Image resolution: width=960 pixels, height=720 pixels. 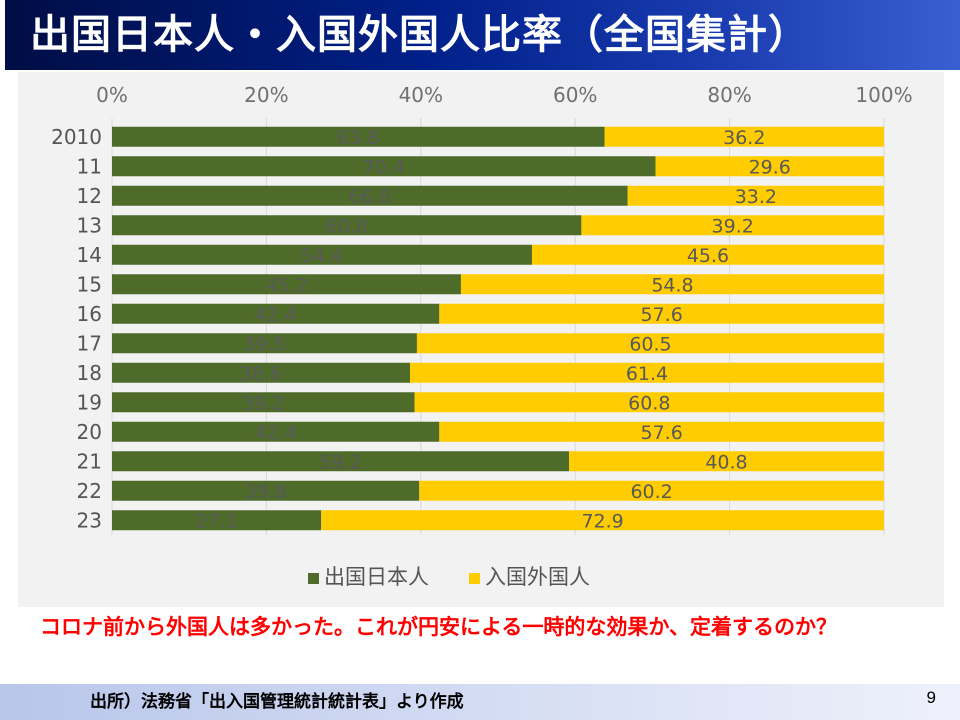 What do you see at coordinates (89, 314) in the screenshot?
I see `category-label: 16` at bounding box center [89, 314].